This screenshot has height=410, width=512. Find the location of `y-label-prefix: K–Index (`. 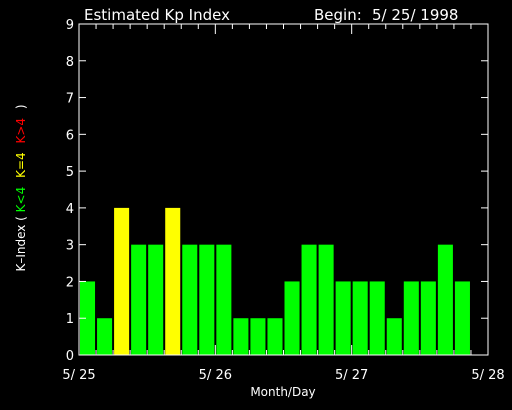

y-label-prefix: K–Index ( is located at coordinates (21, 243).